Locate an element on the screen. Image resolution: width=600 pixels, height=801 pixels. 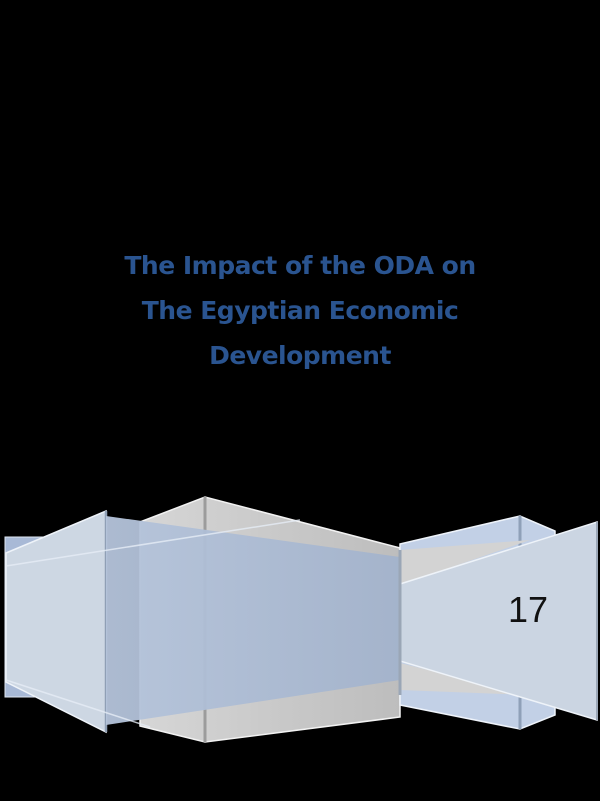
page-number: 17 is located at coordinates (528, 609).